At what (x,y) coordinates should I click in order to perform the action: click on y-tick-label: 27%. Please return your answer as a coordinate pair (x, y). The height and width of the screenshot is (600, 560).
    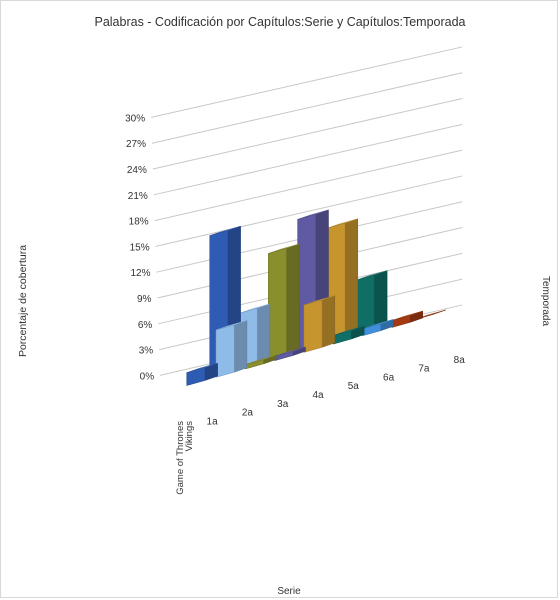
    Looking at the image, I should click on (136, 144).